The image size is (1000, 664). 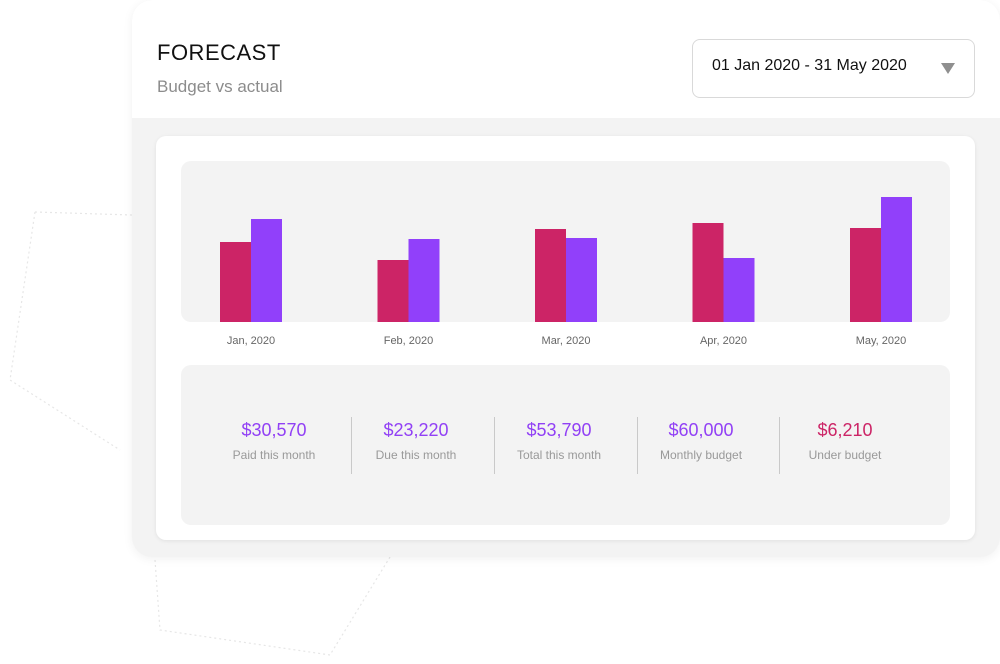 I want to click on stat-value: $23,220, so click(x=416, y=430).